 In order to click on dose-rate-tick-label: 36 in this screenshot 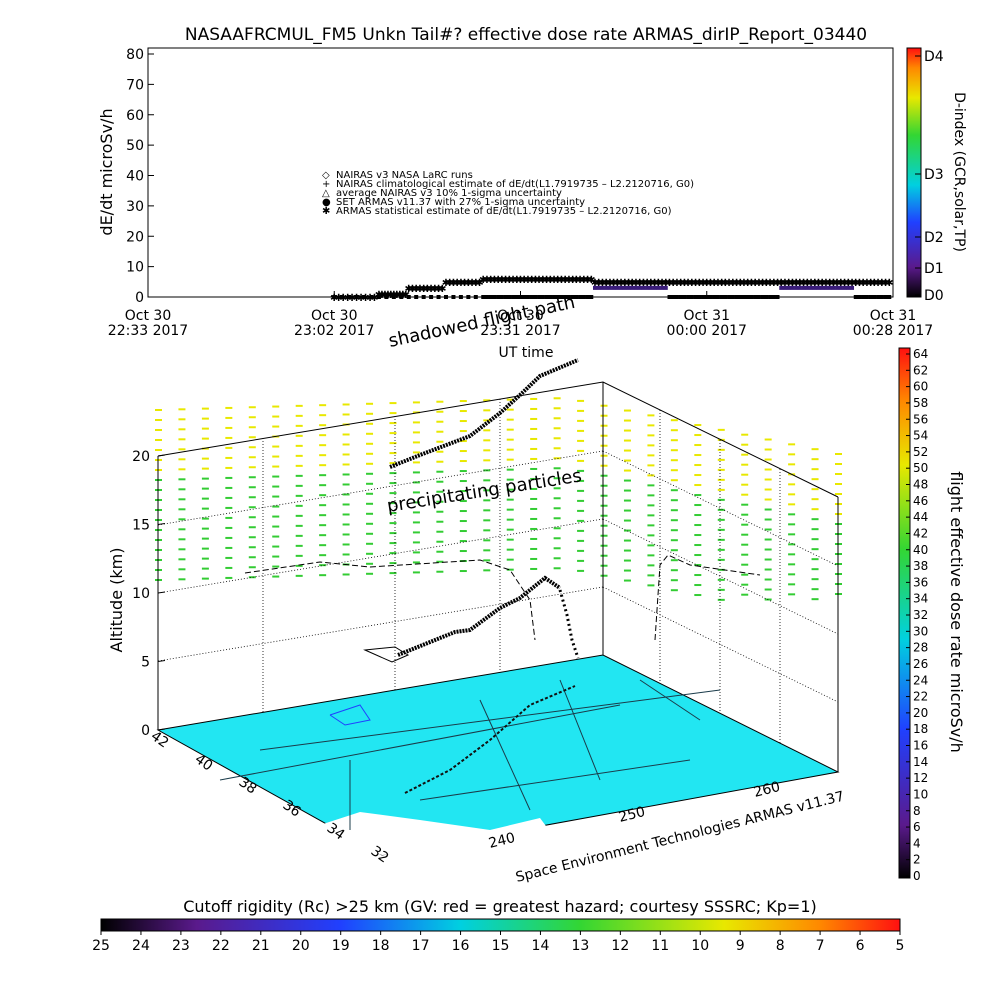, I will do `click(920, 582)`.